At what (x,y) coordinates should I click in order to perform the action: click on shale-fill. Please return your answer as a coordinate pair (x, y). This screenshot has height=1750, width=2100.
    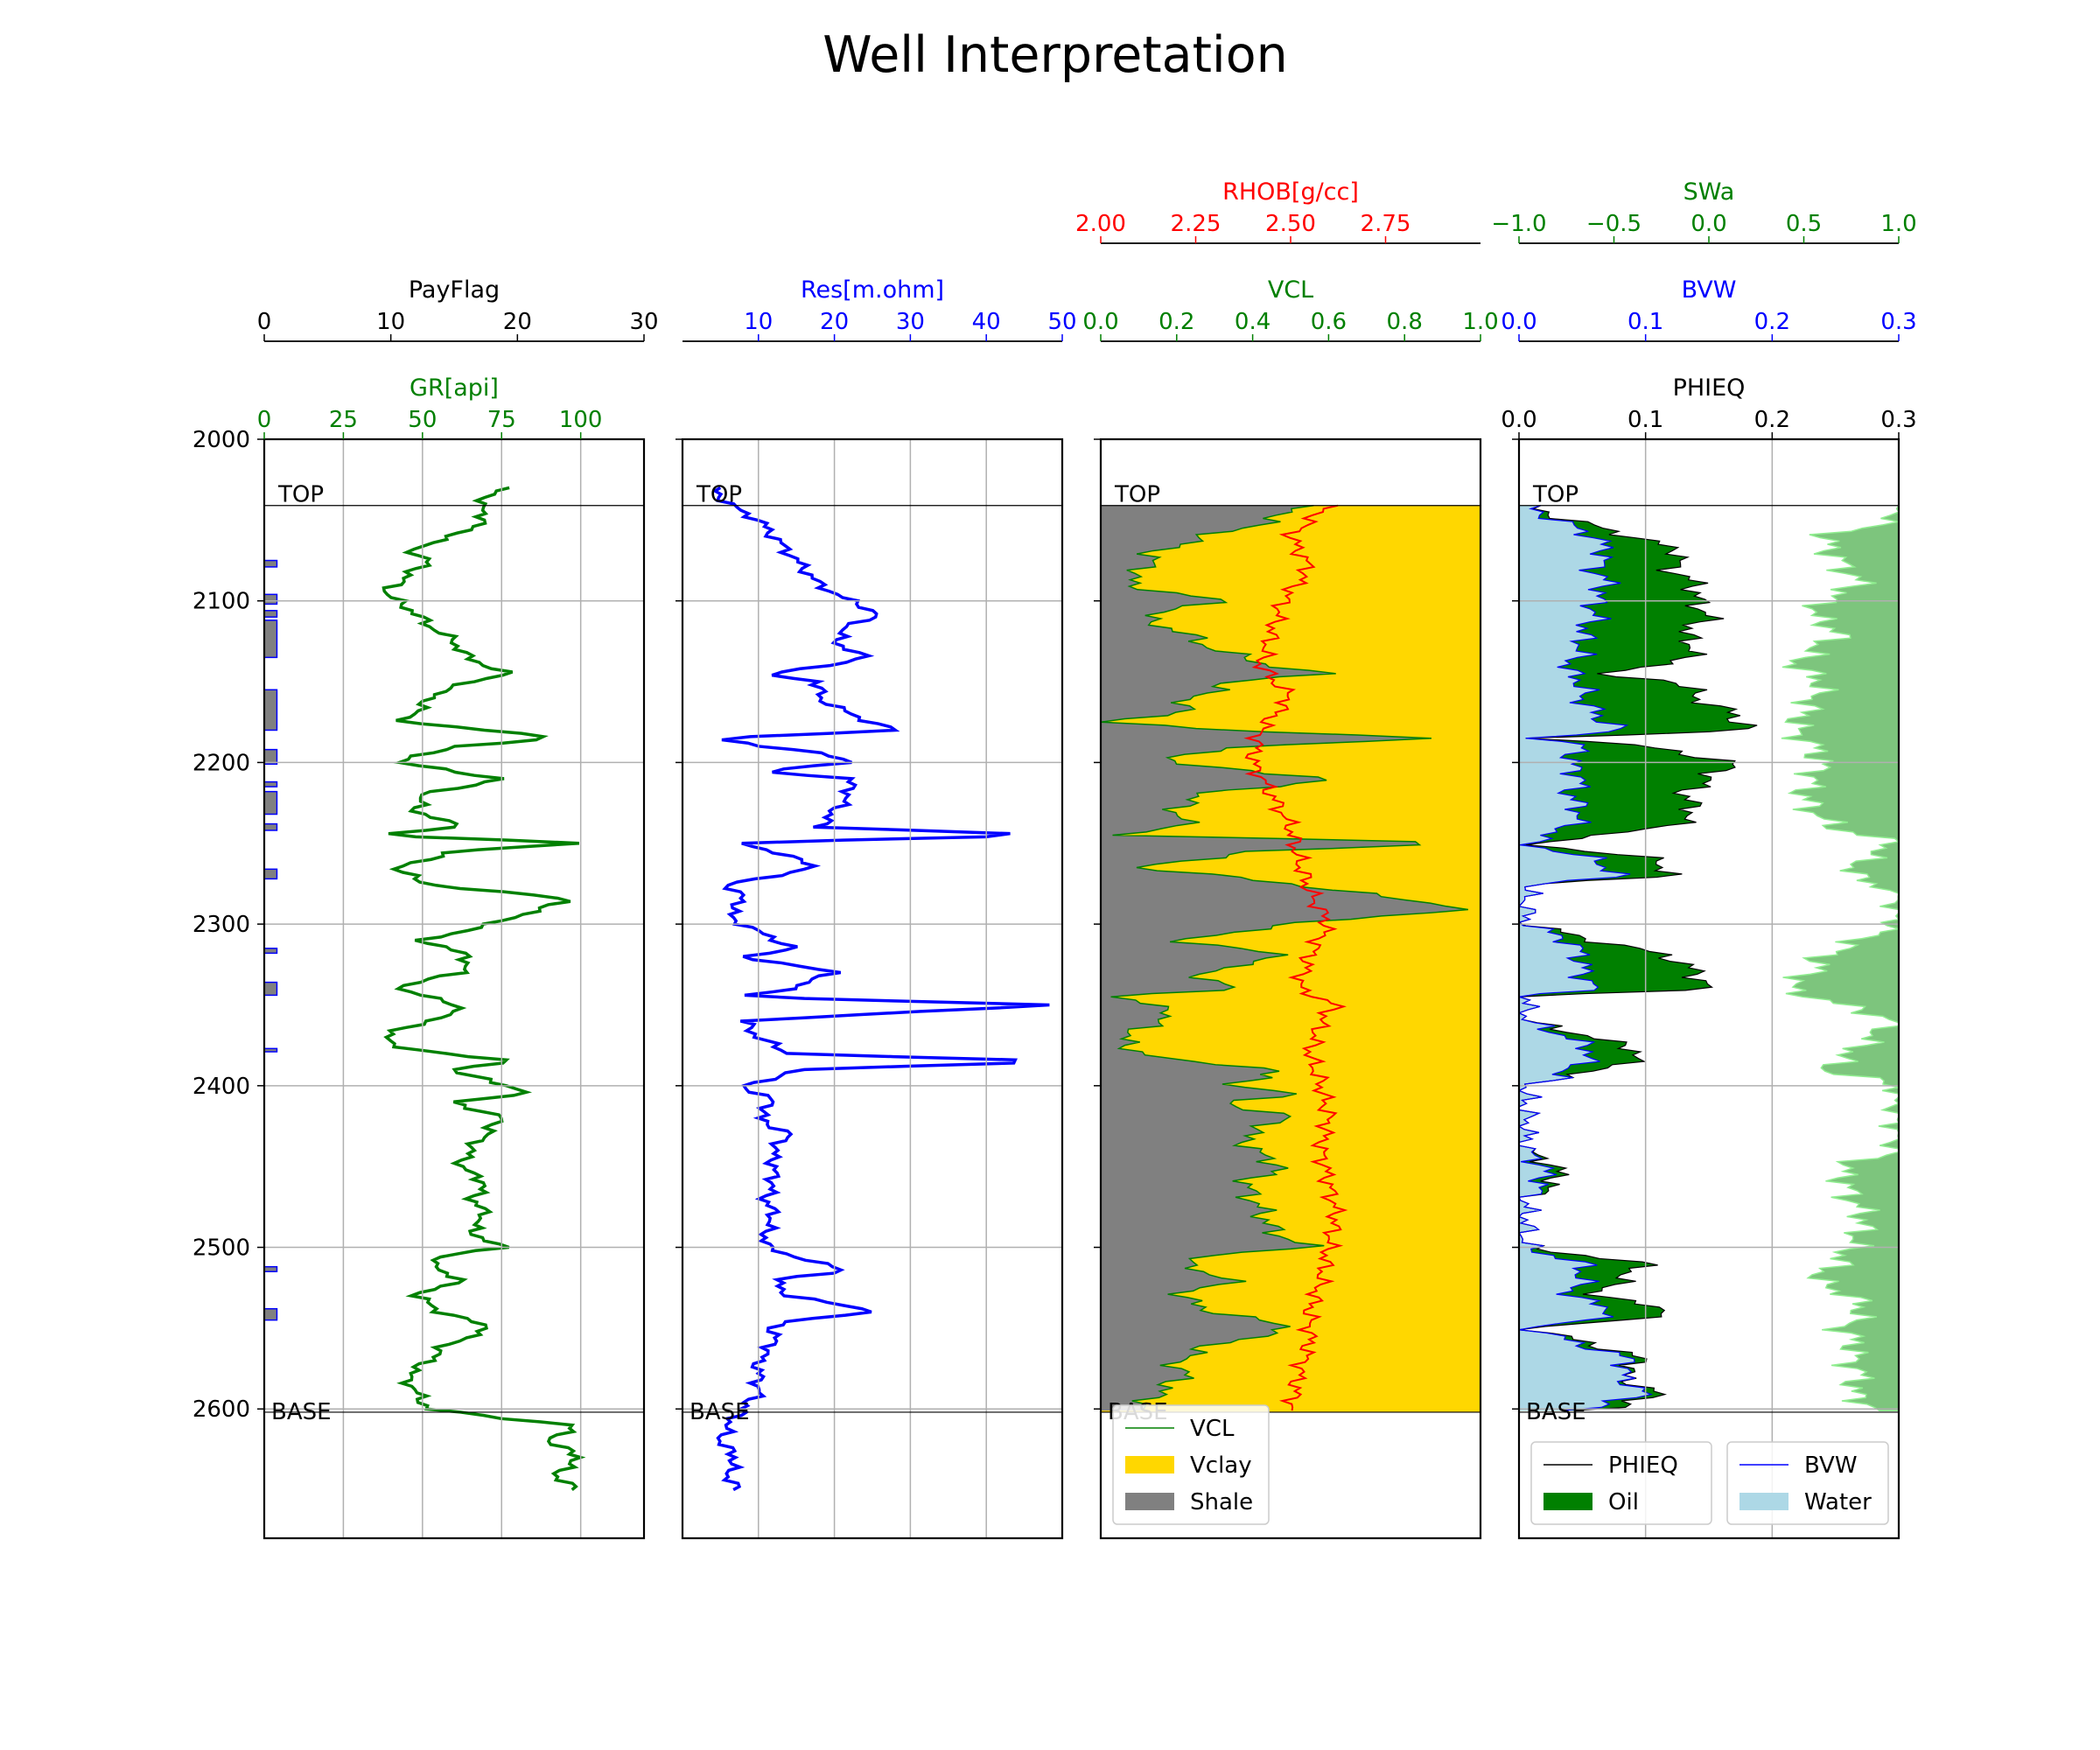
    Looking at the image, I should click on (1284, 958).